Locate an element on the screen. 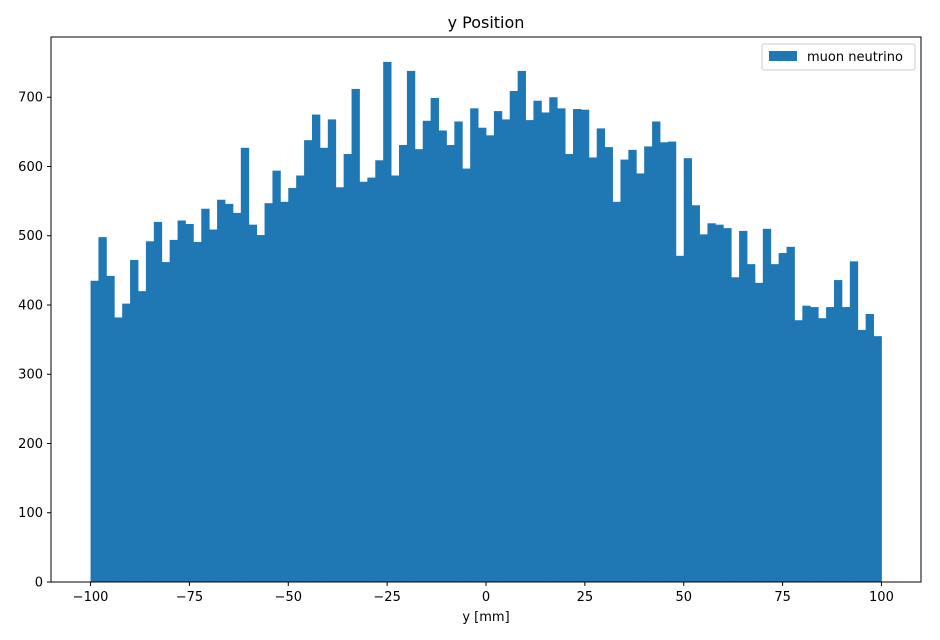 Image resolution: width=940 pixels, height=640 pixels. y-tick-label: 300 is located at coordinates (30, 375).